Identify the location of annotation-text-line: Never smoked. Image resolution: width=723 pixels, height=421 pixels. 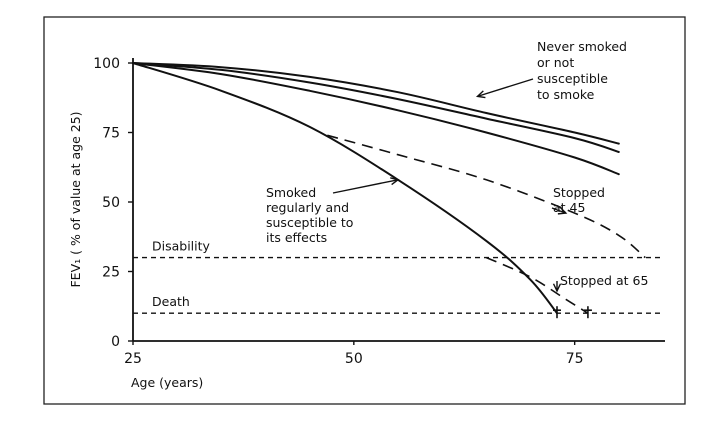
(582, 46).